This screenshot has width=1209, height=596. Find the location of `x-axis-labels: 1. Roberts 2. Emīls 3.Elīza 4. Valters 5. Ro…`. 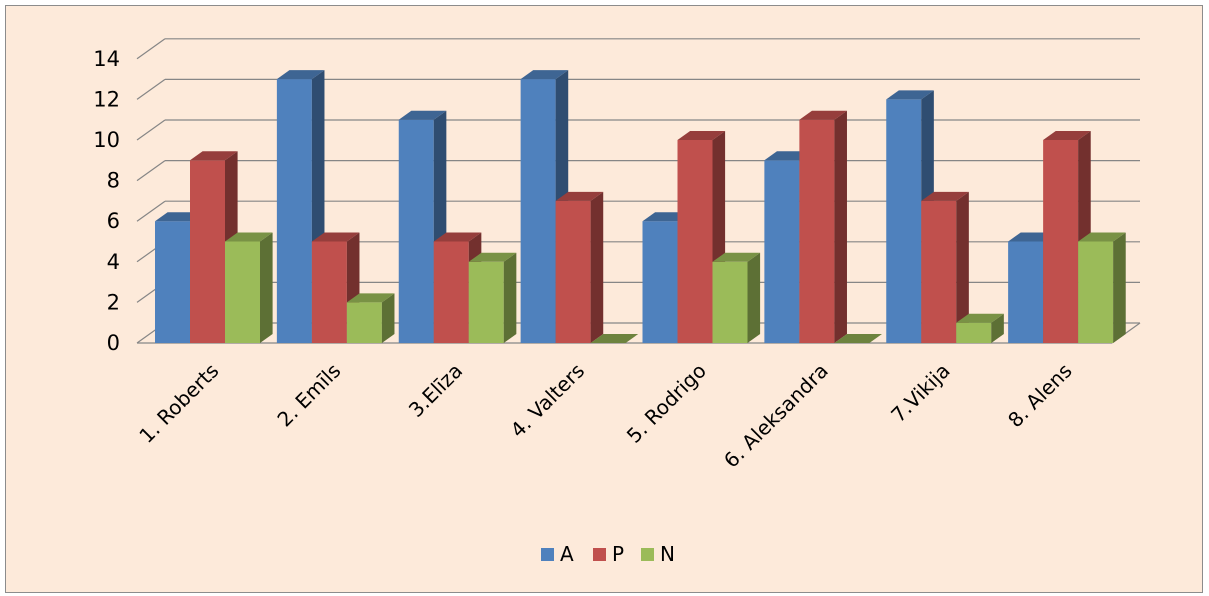

x-axis-labels: 1. Roberts 2. Emīls 3.Elīza 4. Valters 5. Ro… is located at coordinates (605, 416).